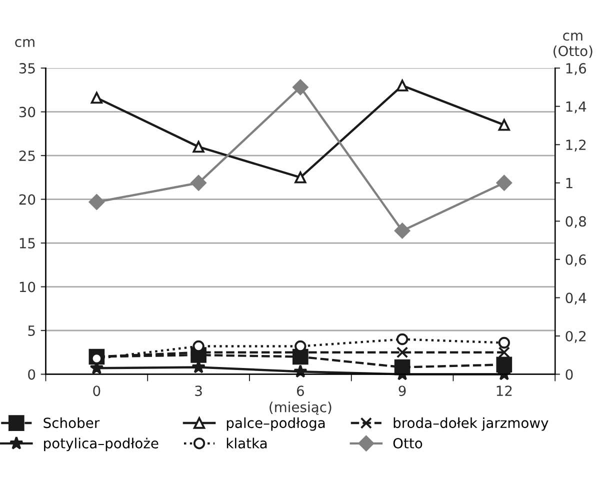 The image size is (610, 497). I want to click on y-axis-title: cm, so click(24, 43).